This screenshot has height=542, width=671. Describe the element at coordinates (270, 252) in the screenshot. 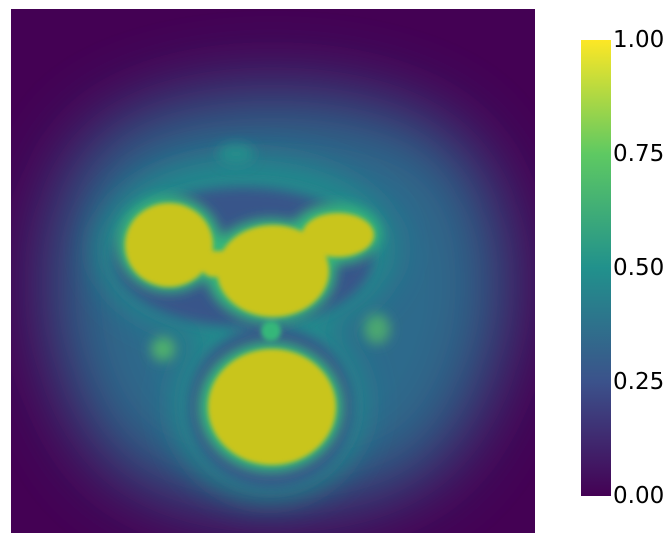

I see `satellite-blobs` at that location.